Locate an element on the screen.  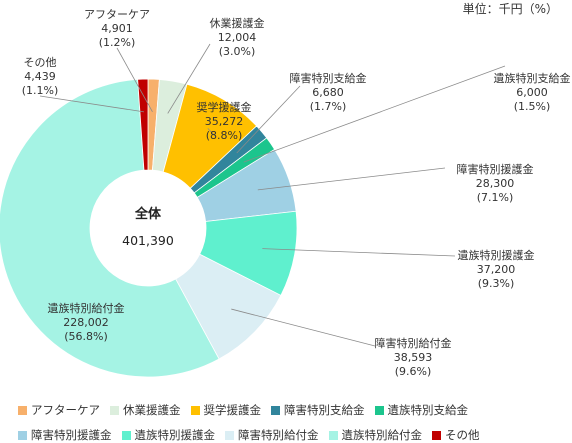
center-title: 全体 is located at coordinates (148, 214).